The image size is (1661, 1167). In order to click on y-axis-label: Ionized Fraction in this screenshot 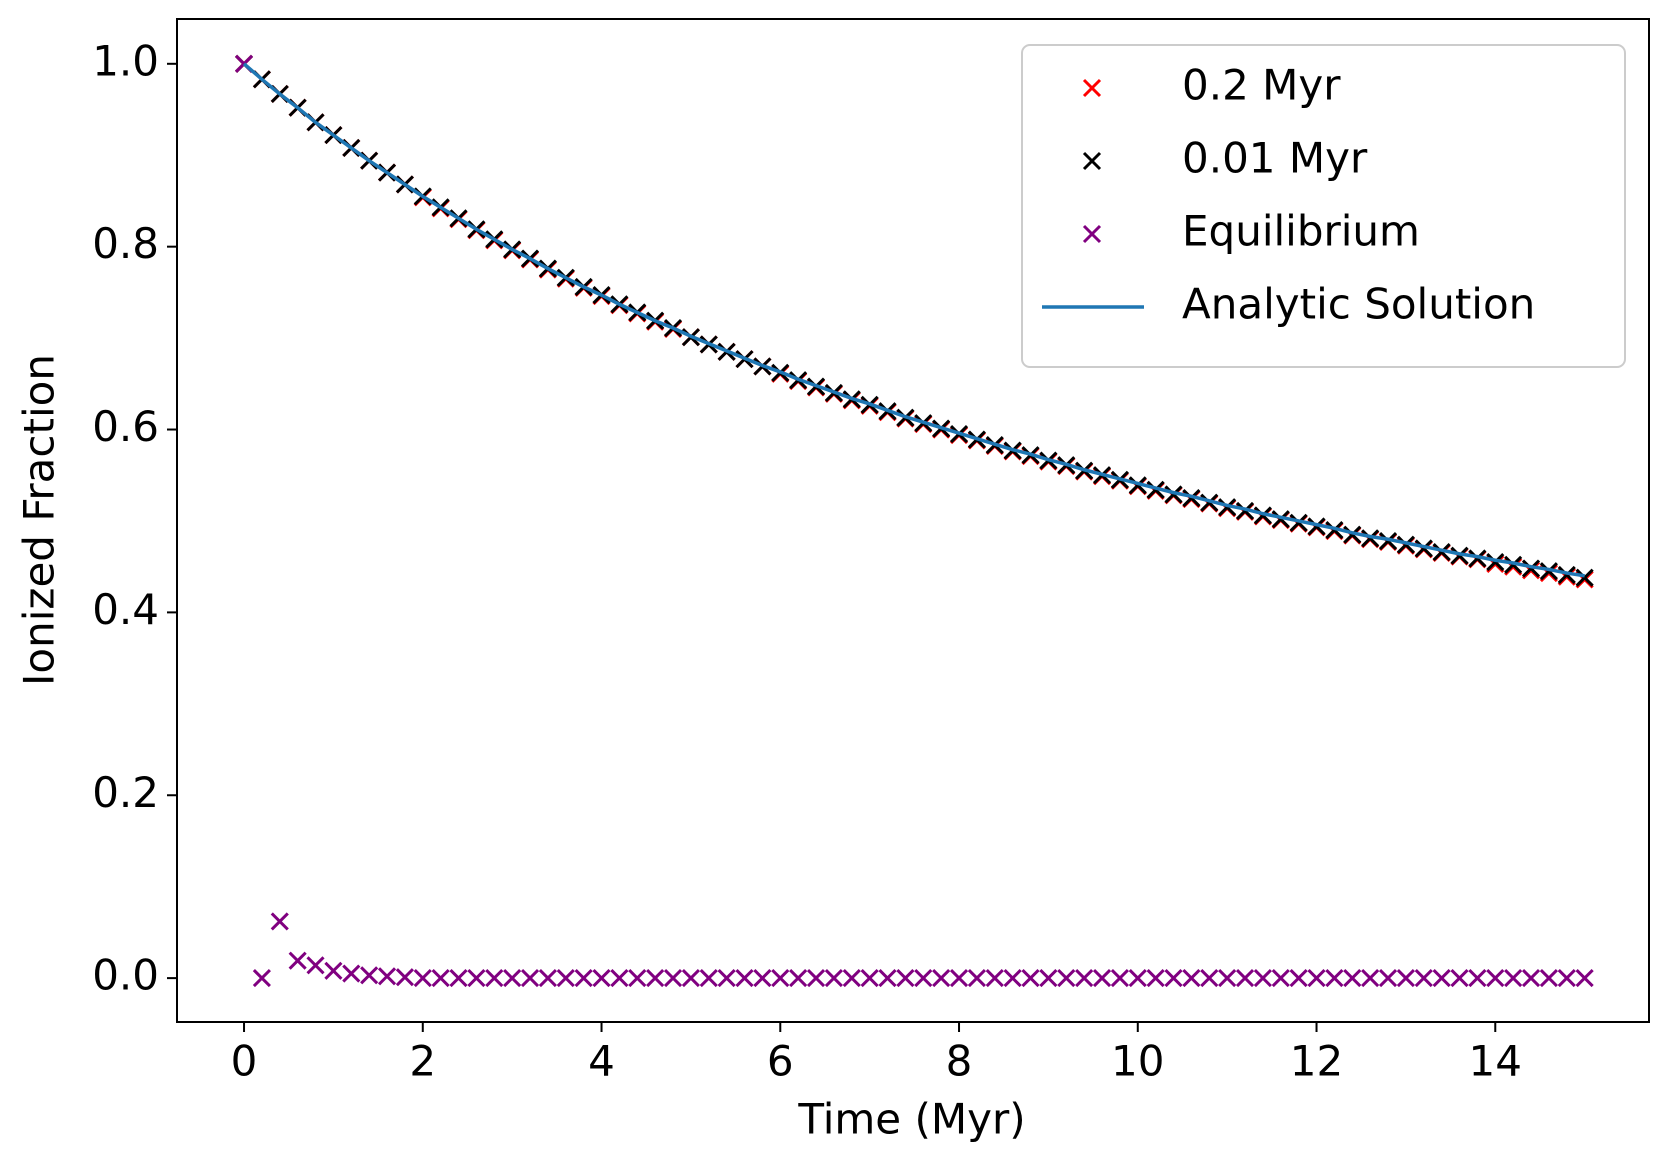, I will do `click(39, 520)`.